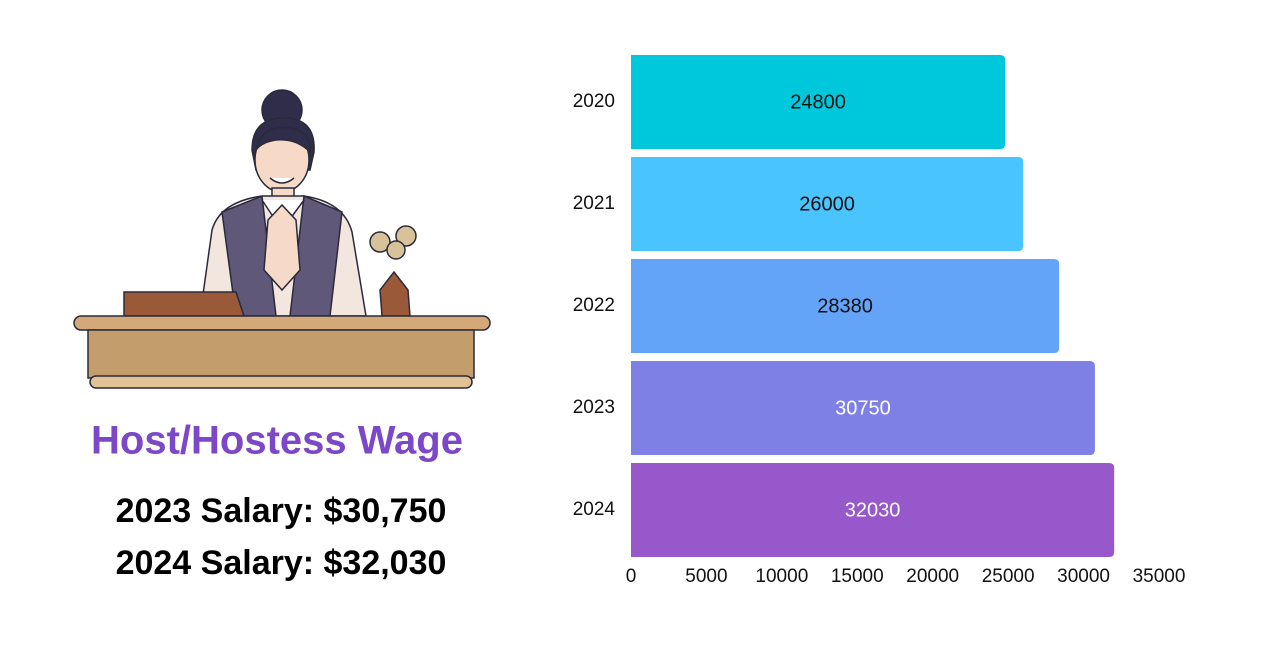 The width and height of the screenshot is (1280, 645). Describe the element at coordinates (277, 441) in the screenshot. I see `title: Host/Hostess Wage` at that location.